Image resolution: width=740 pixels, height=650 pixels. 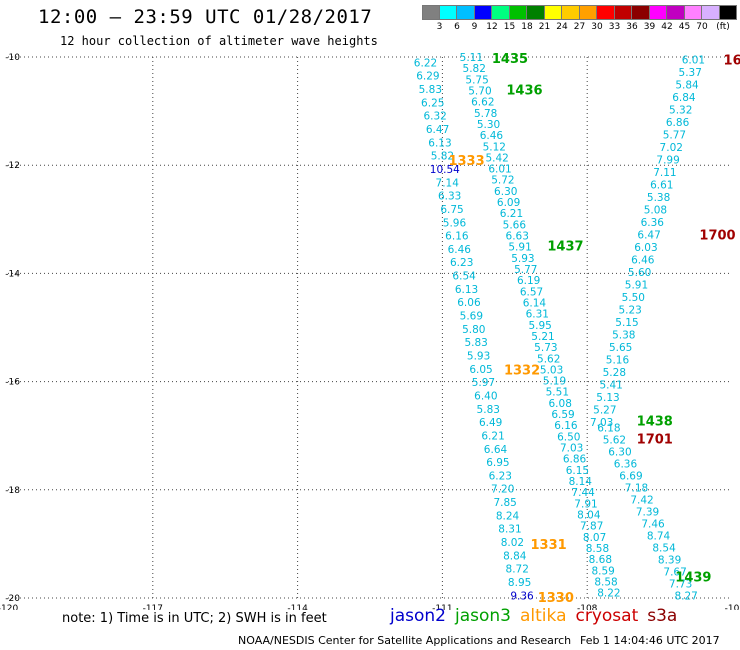 What do you see at coordinates (680, 111) in the screenshot?
I see `wave-height-value: 5.32` at bounding box center [680, 111].